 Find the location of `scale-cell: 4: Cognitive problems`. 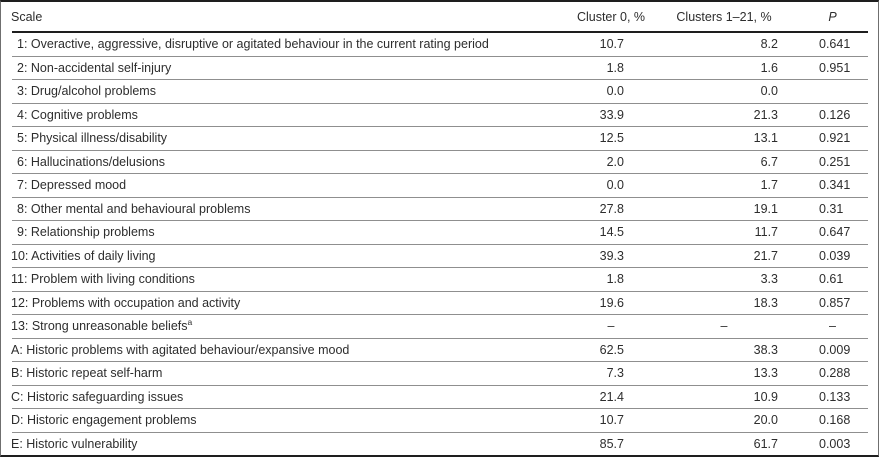

scale-cell: 4: Cognitive problems is located at coordinates (281, 115).